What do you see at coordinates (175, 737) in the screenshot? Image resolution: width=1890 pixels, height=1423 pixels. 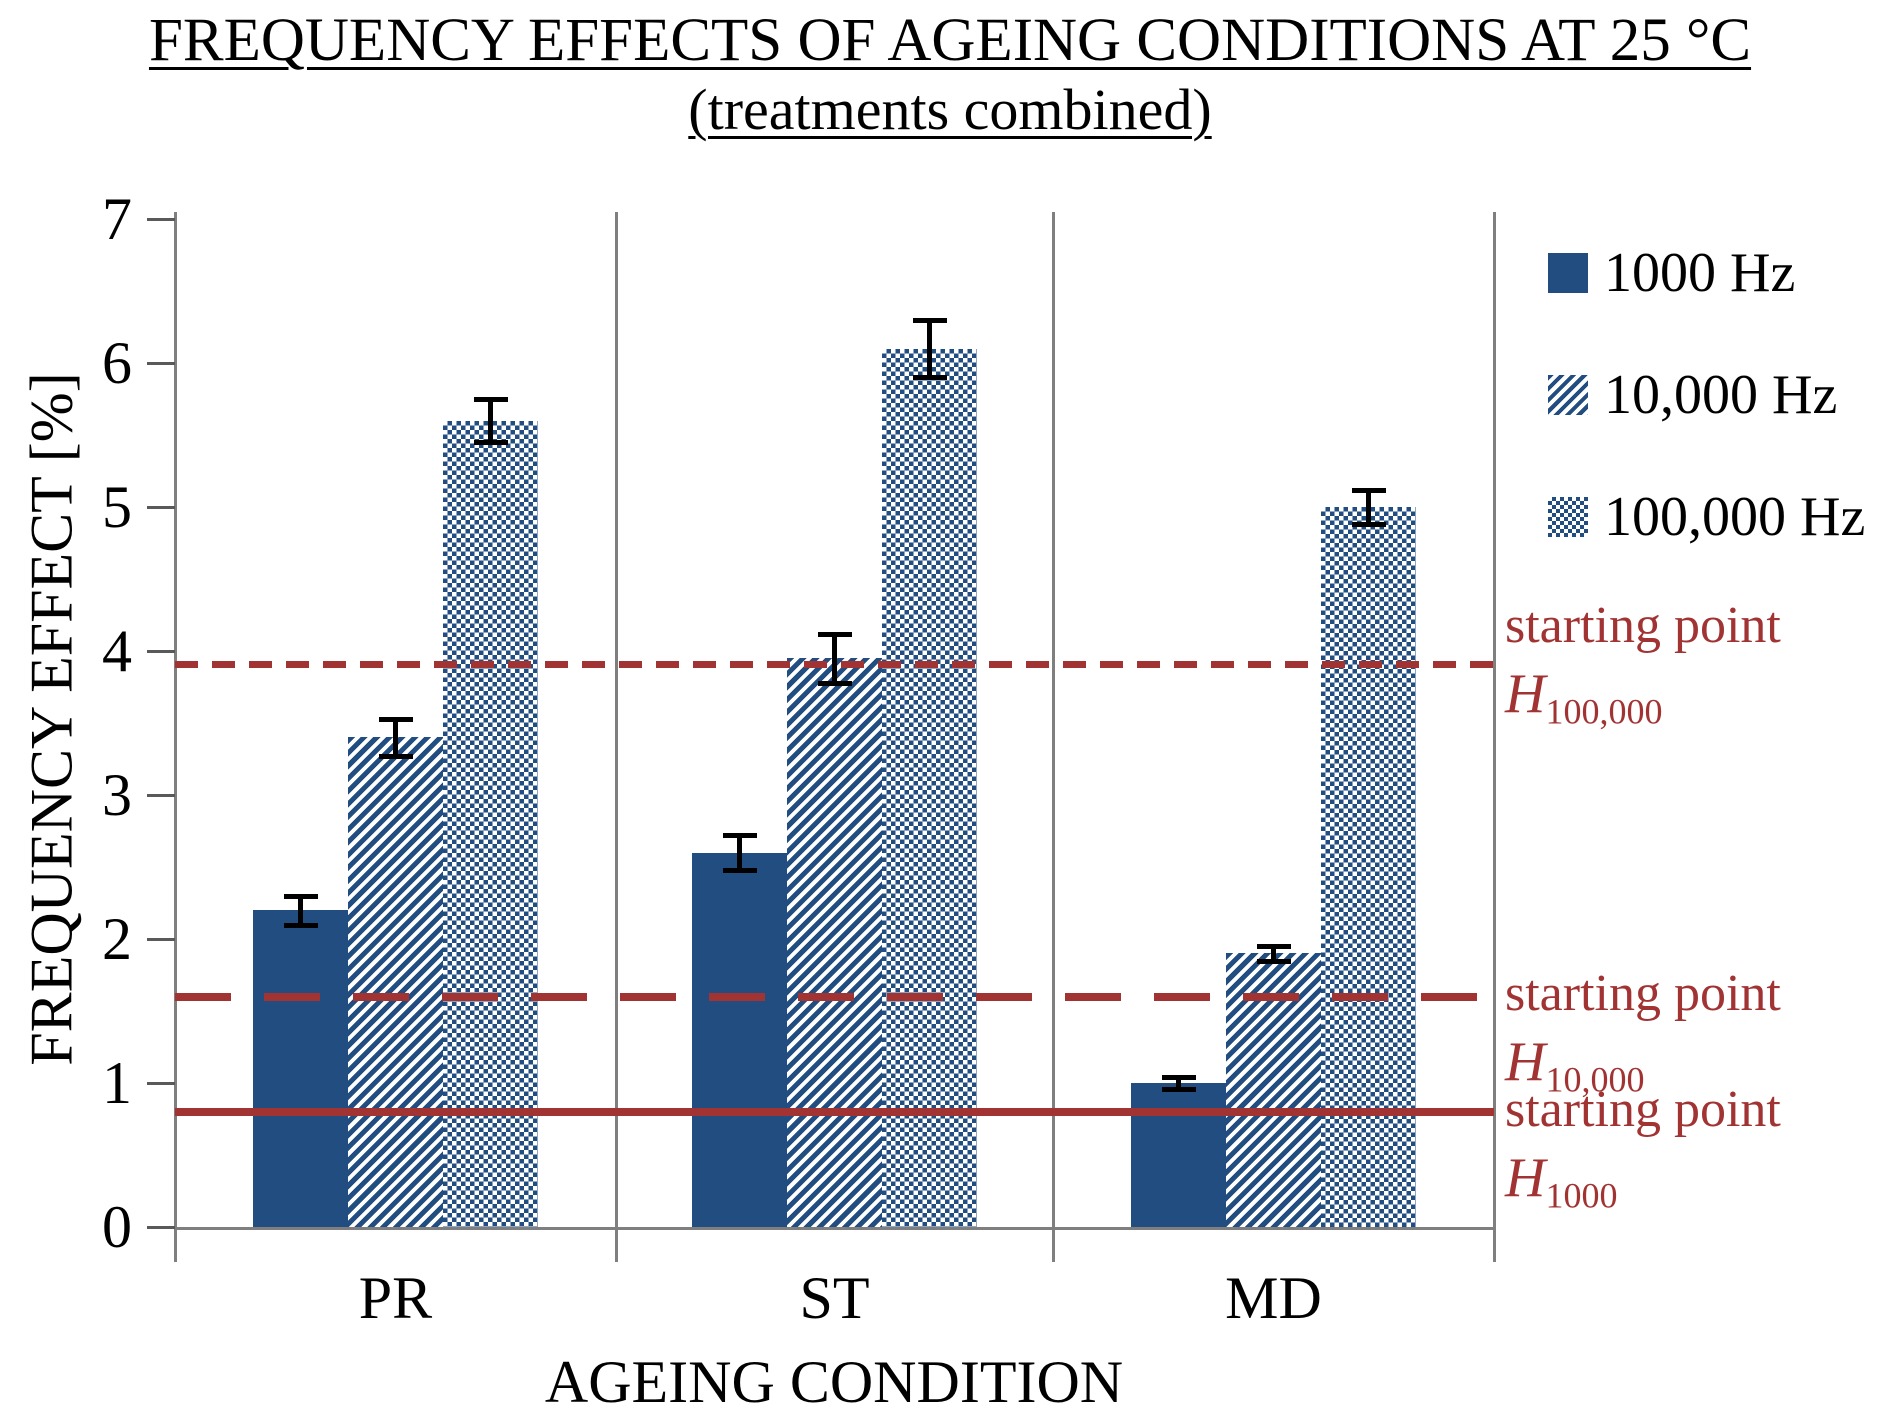 I see `y-axis-line` at bounding box center [175, 737].